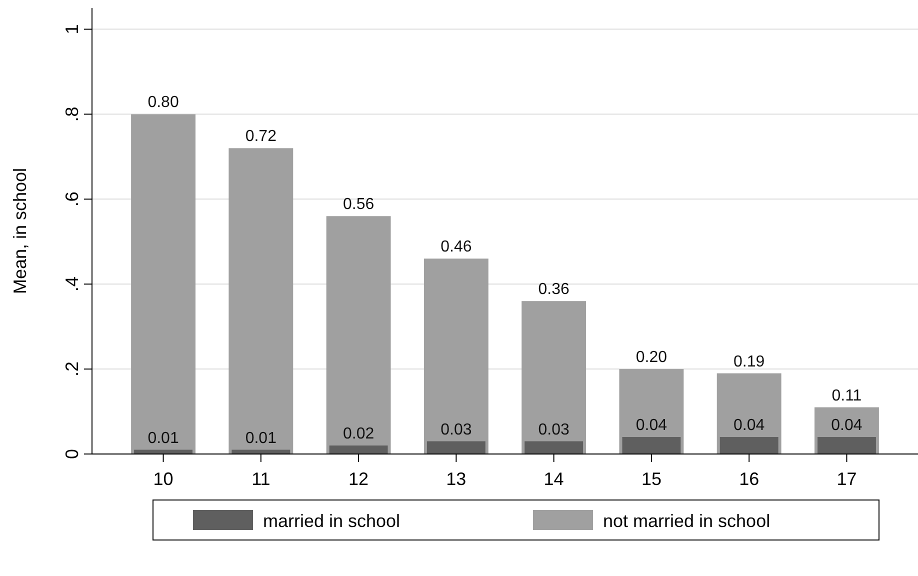  I want to click on data-label: 0.46, so click(456, 247).